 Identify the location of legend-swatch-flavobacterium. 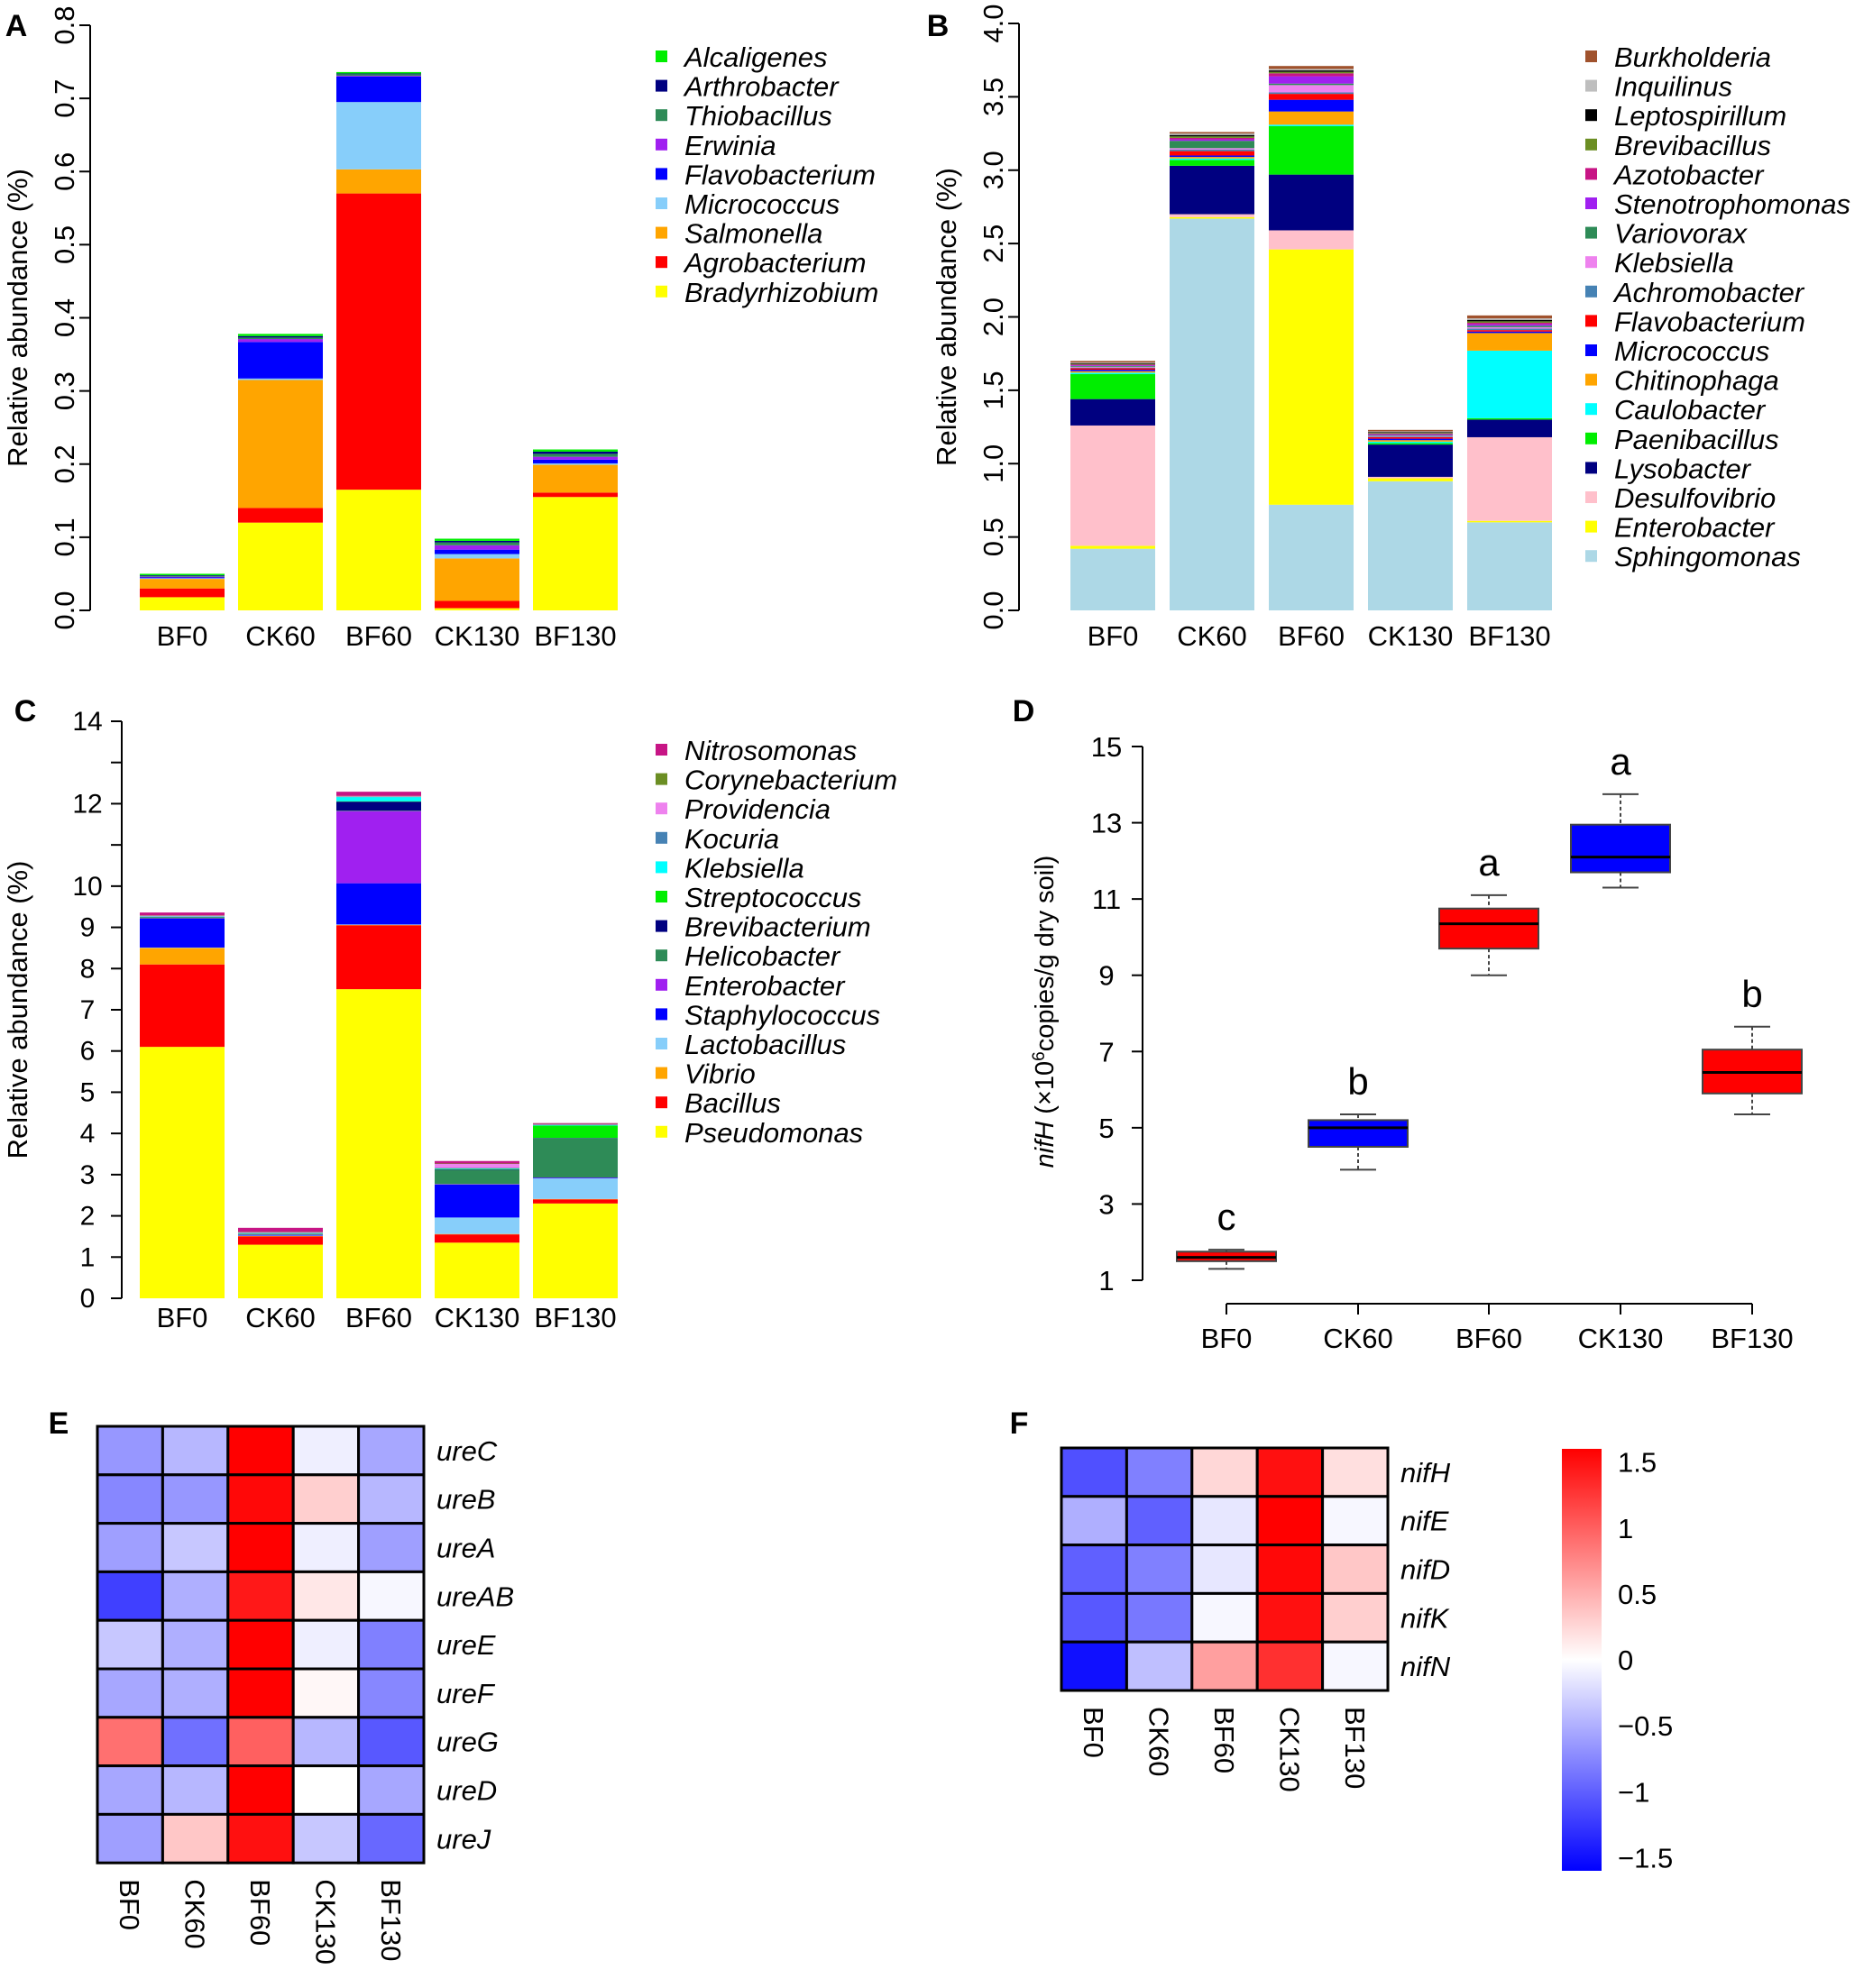
(1591, 321).